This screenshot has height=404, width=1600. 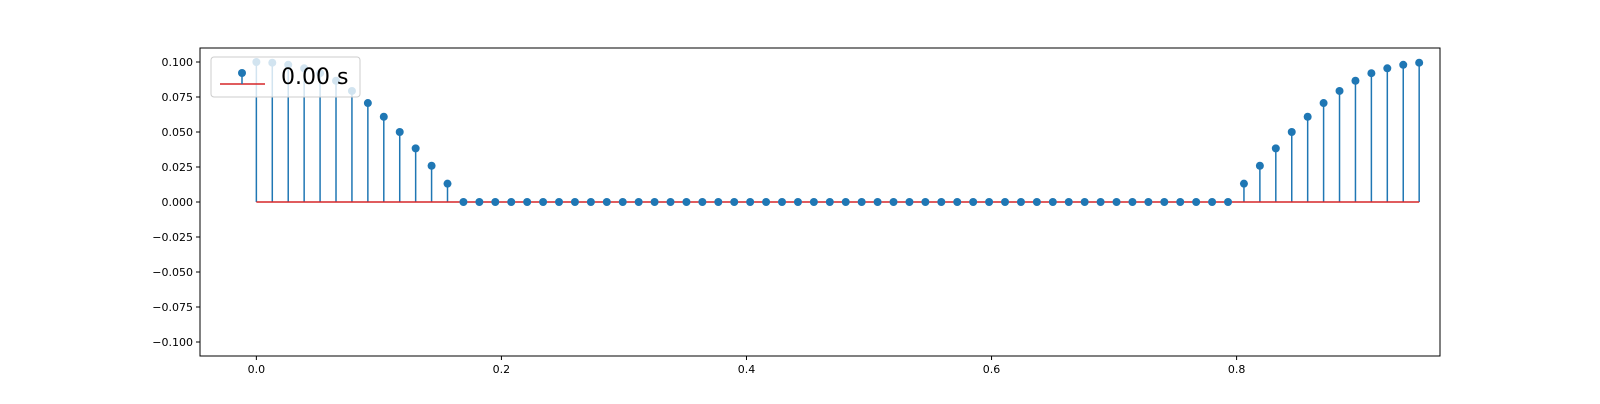 I want to click on y-tick-label: −0.050, so click(x=172, y=272).